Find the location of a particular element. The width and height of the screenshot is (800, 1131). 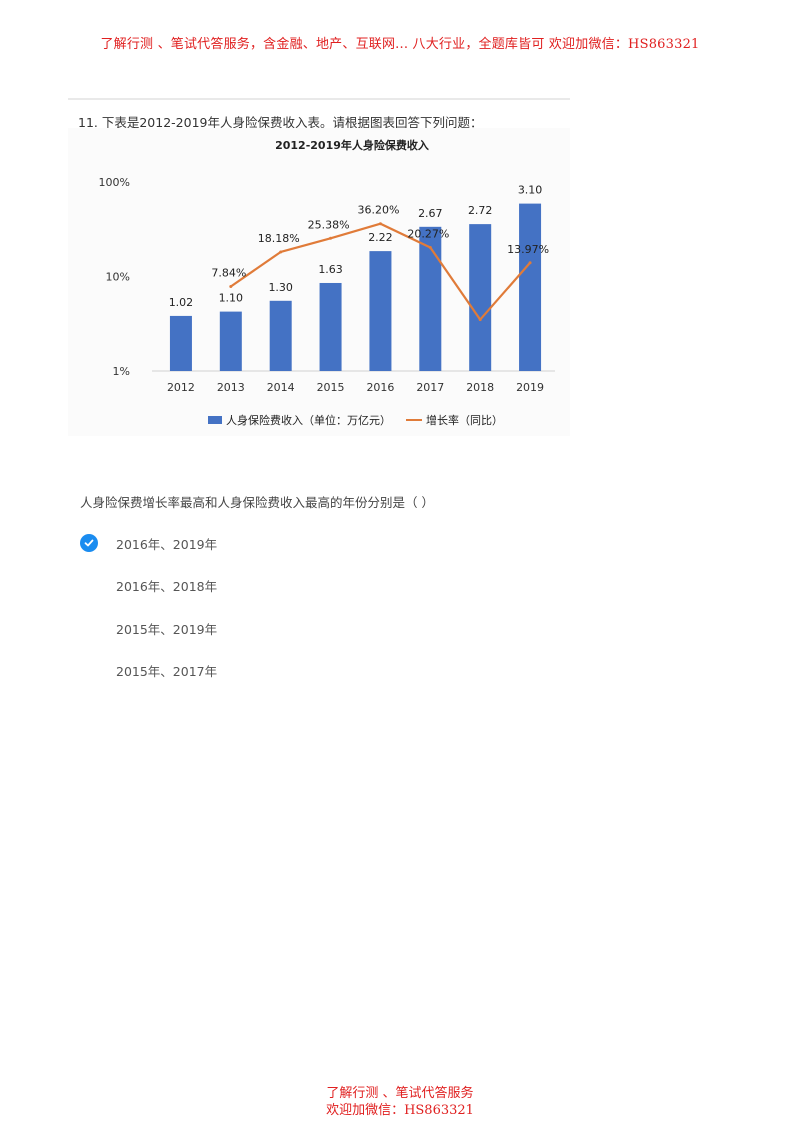

divider is located at coordinates (319, 99).